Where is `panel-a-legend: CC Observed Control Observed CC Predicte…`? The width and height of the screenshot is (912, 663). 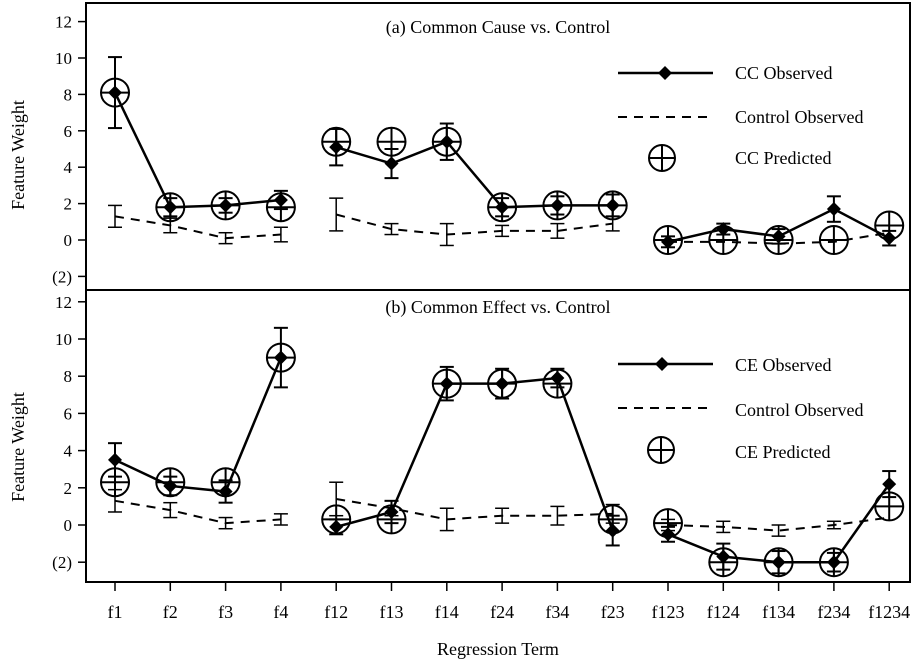
panel-a-legend: CC Observed Control Observed CC Predicte… is located at coordinates (740, 117).